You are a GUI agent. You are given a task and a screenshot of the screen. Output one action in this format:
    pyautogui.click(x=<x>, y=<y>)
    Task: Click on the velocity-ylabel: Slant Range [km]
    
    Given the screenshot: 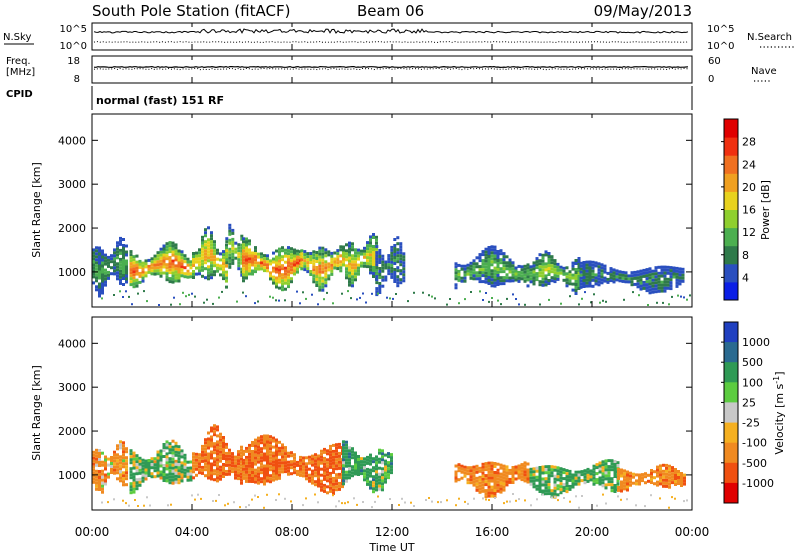 What is the action you would take?
    pyautogui.click(x=36, y=413)
    